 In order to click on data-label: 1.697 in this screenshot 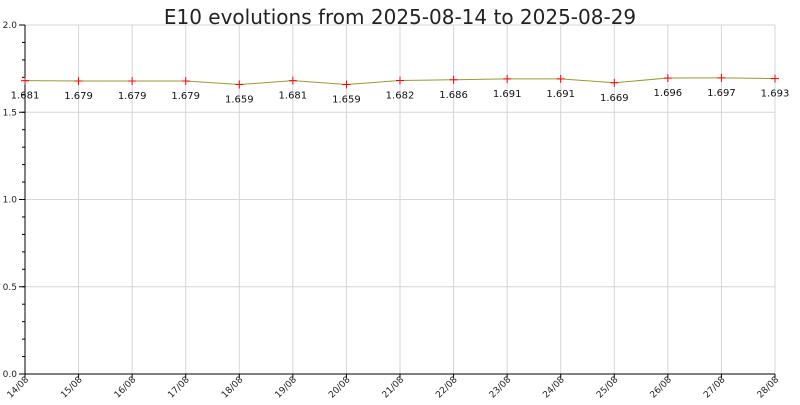, I will do `click(721, 93)`.